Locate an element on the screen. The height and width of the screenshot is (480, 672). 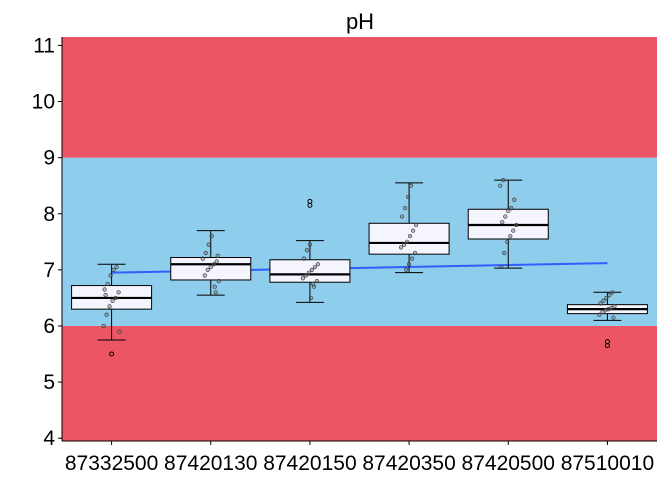
x-tick-label: 87420350 is located at coordinates (408, 463).